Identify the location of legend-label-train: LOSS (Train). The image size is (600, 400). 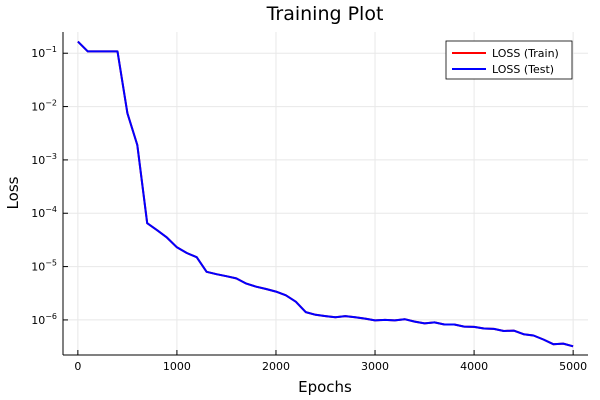
(525, 53).